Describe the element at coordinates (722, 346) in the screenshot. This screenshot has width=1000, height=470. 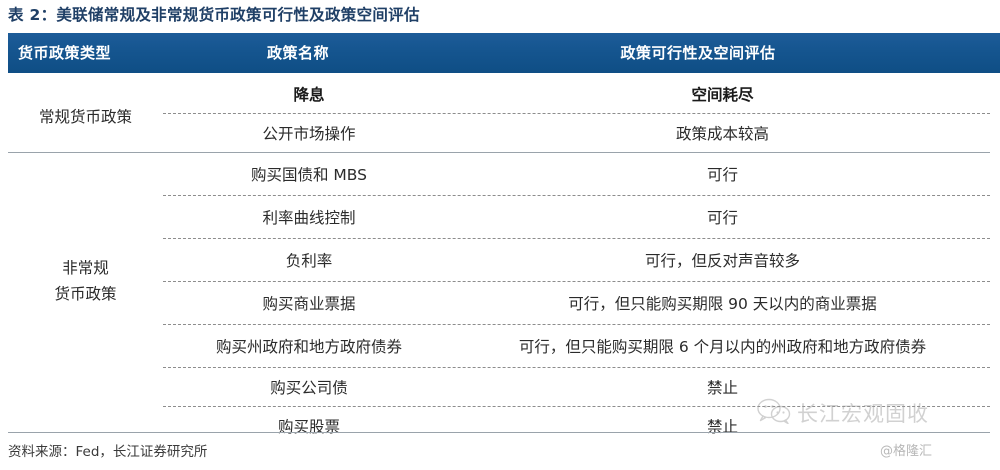
I see `cell-assessment: 可行，但只能购买期限 6 个月以内的州政府和地方政府债券` at that location.